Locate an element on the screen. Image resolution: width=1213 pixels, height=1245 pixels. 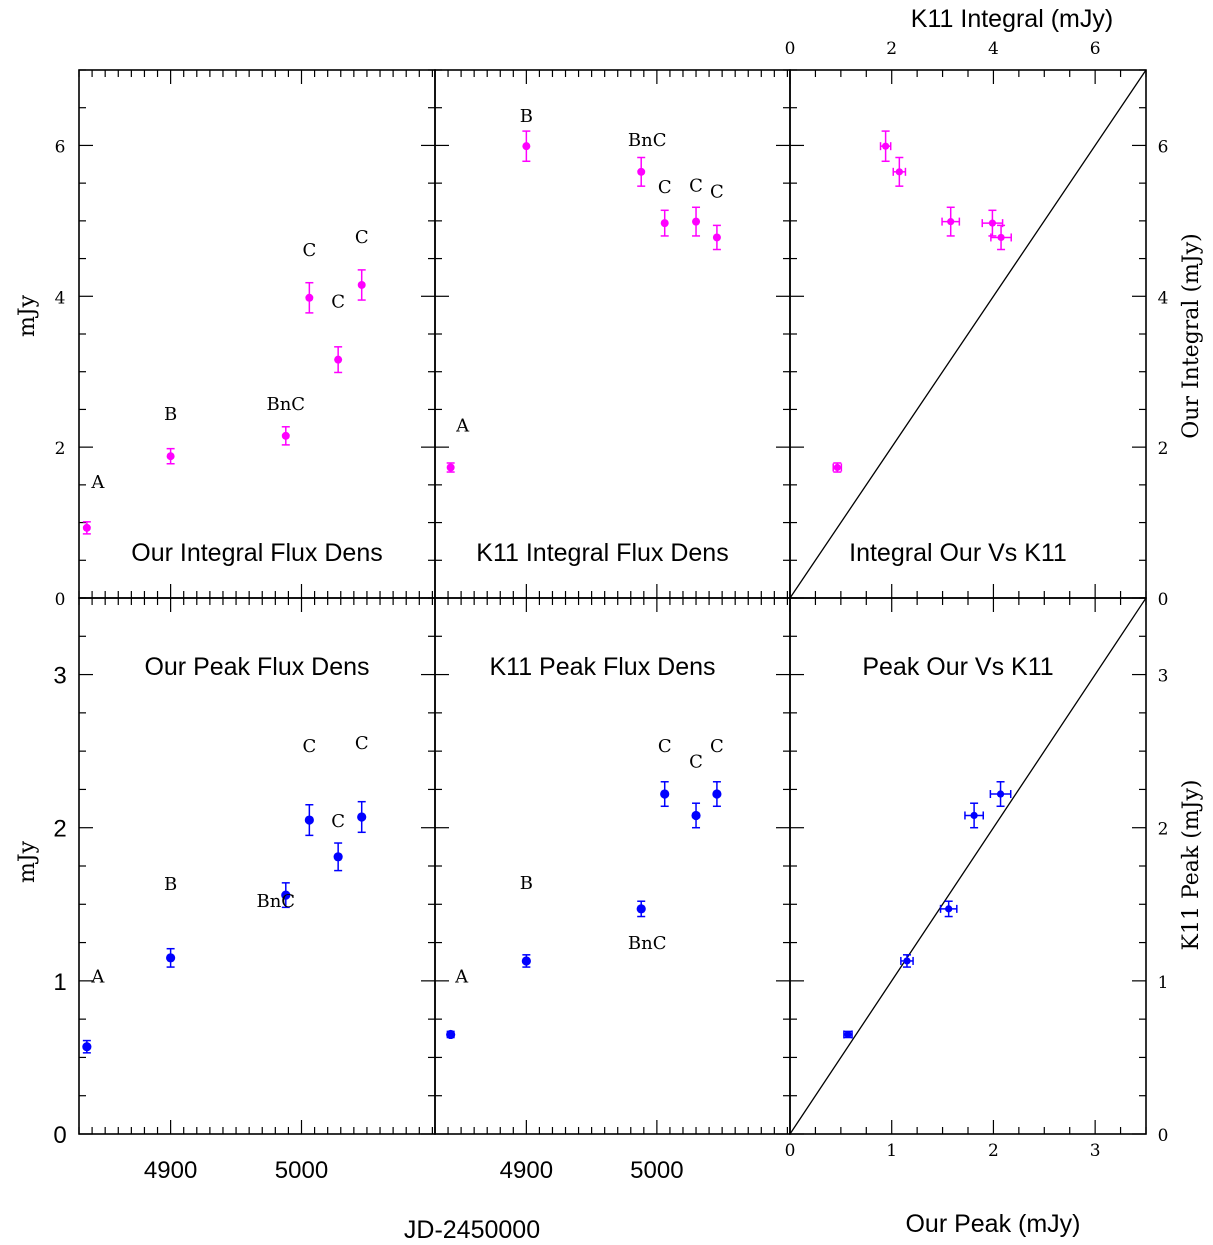
panel-title: Our Peak Flux Dens is located at coordinates (256, 667).